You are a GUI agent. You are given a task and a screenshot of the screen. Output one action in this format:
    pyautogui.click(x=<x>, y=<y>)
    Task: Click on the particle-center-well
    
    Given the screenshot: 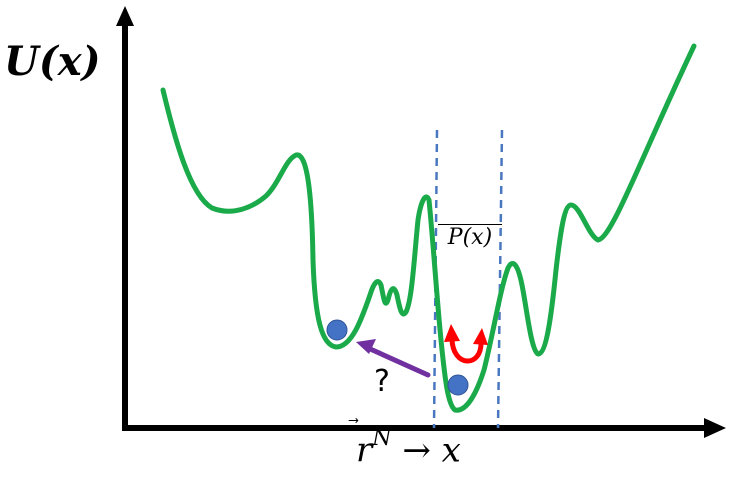 What is the action you would take?
    pyautogui.click(x=458, y=385)
    